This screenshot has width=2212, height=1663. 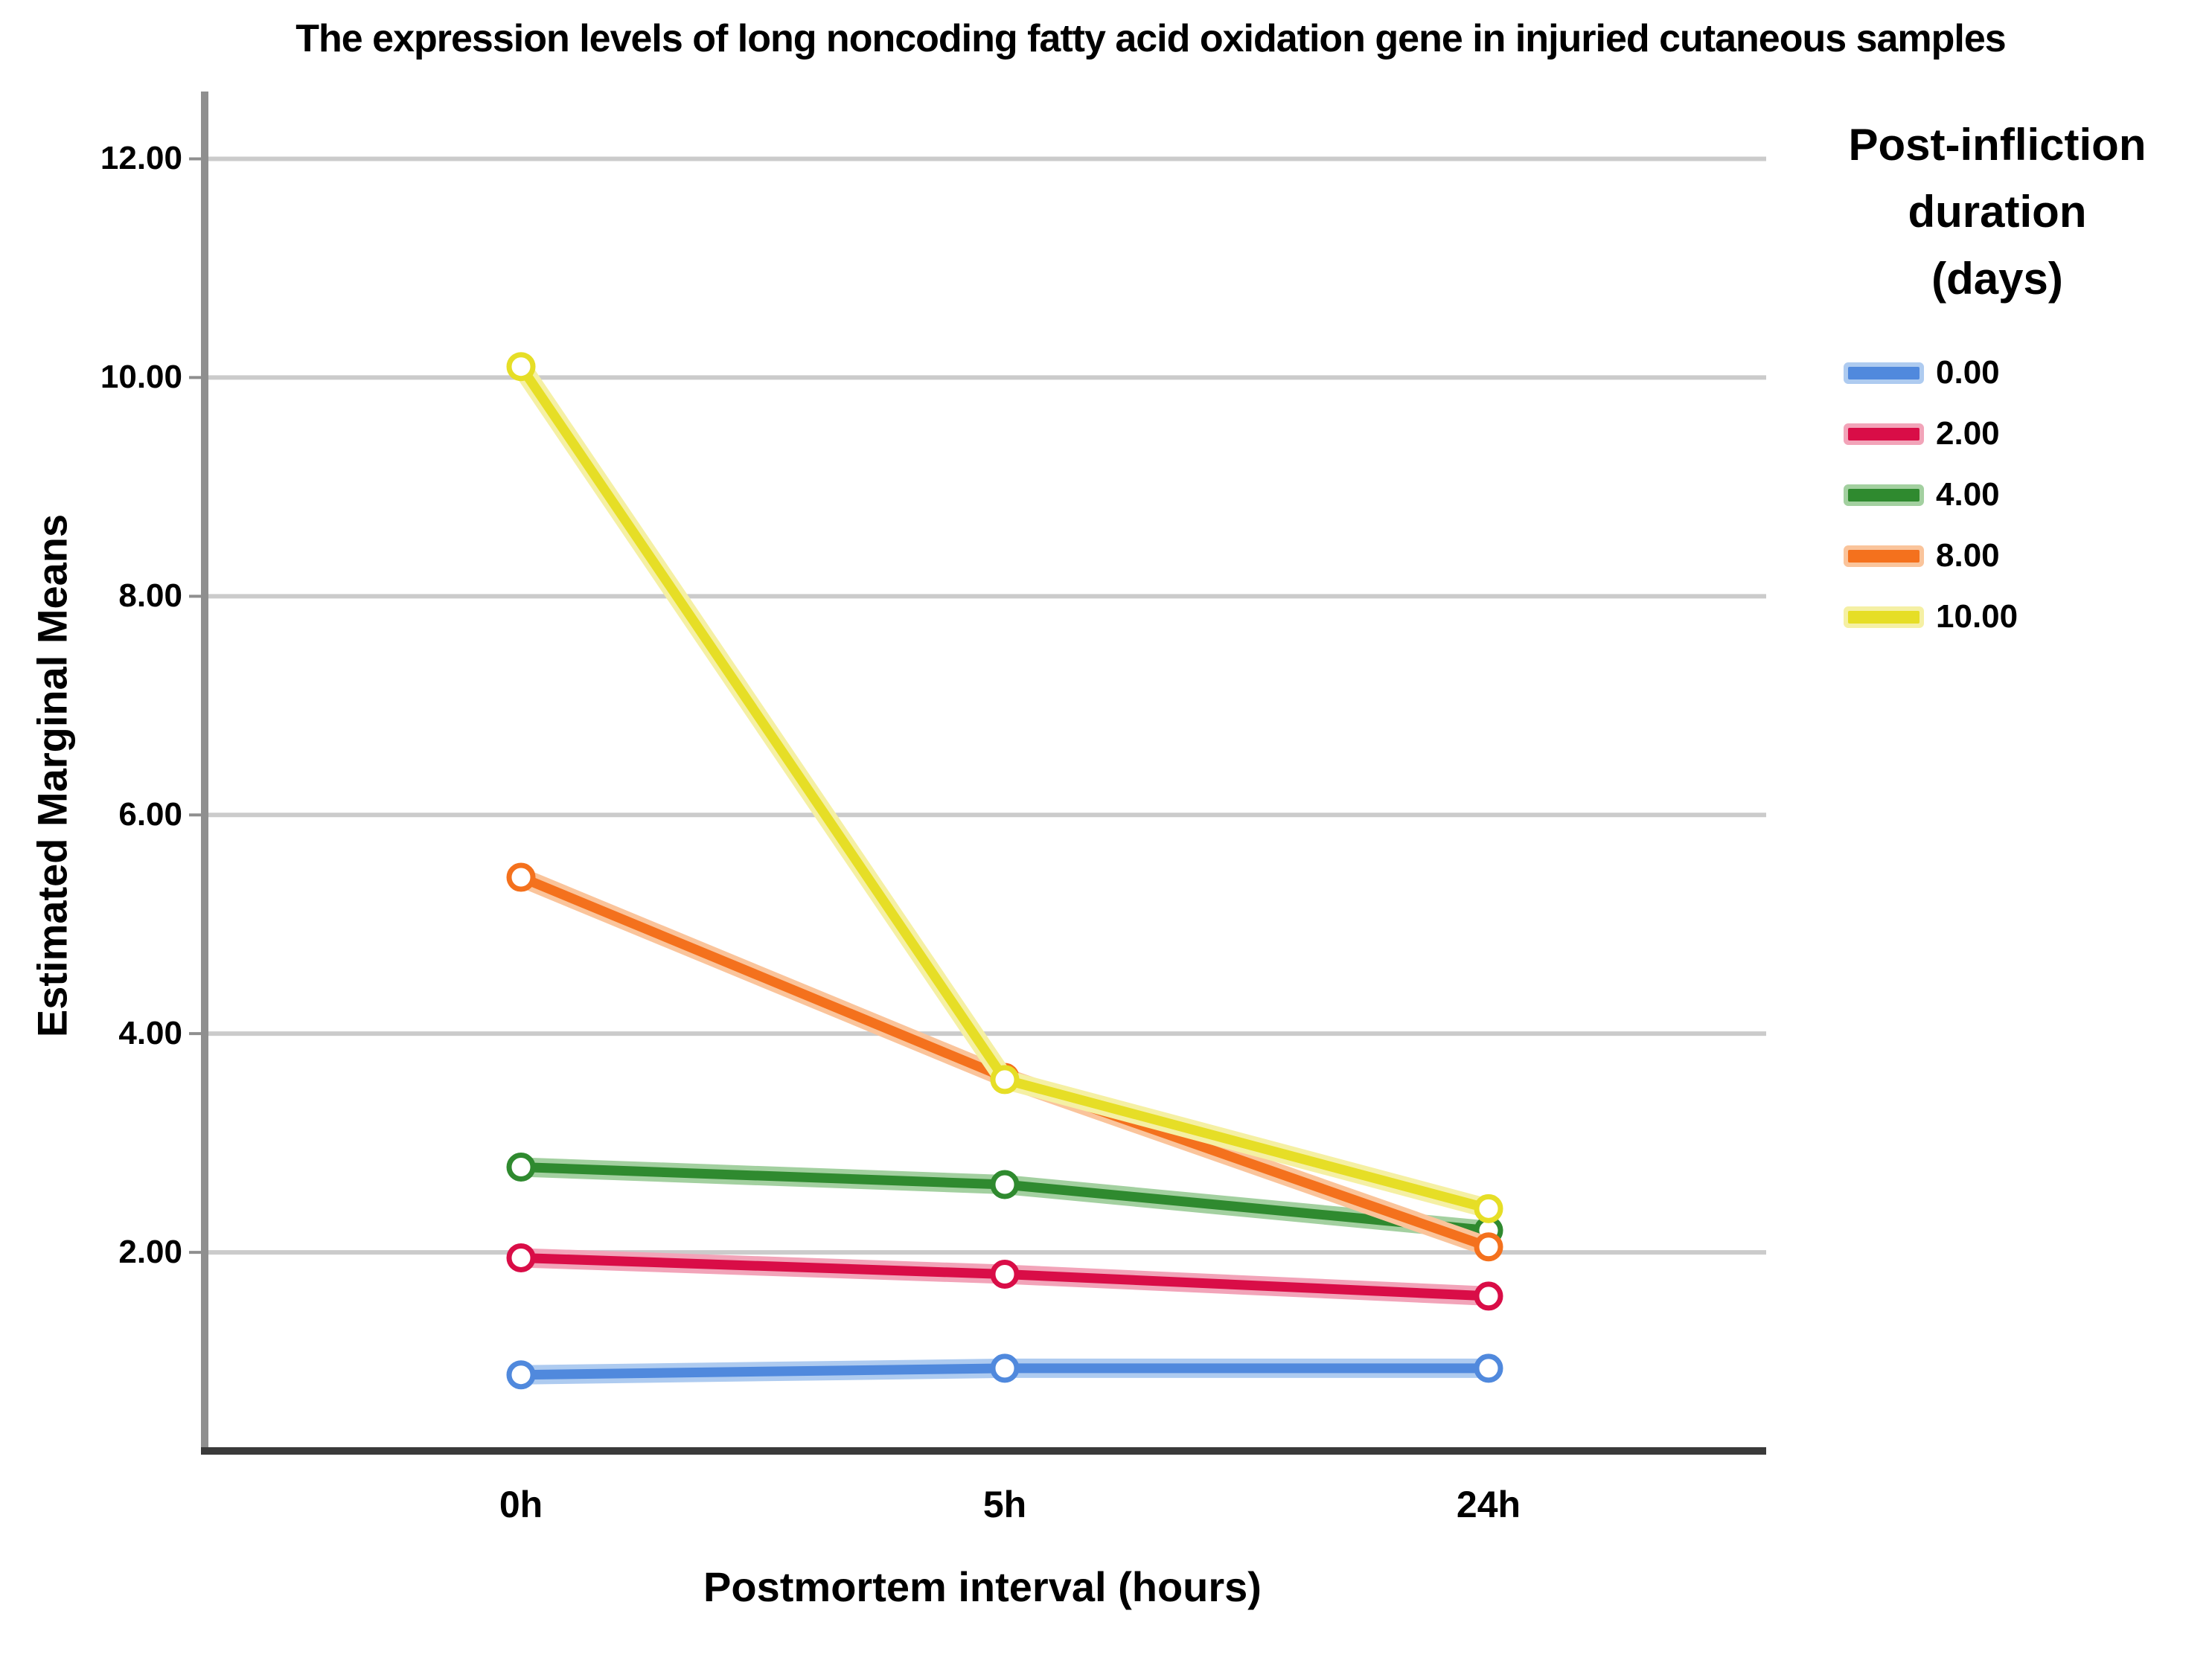 I want to click on legend-item: 2.00, so click(x=1998, y=433).